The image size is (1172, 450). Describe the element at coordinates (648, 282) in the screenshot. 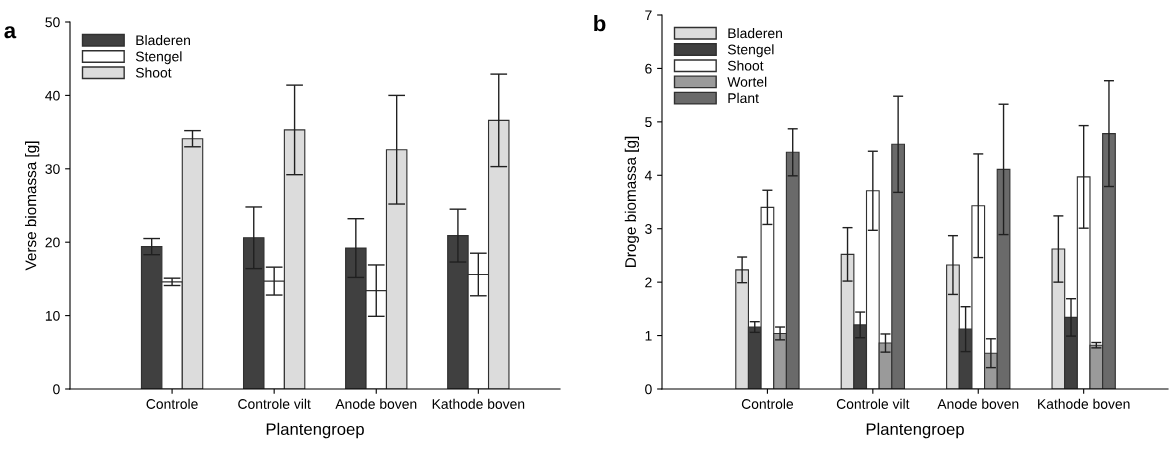

I see `y-tick-label: 2` at that location.